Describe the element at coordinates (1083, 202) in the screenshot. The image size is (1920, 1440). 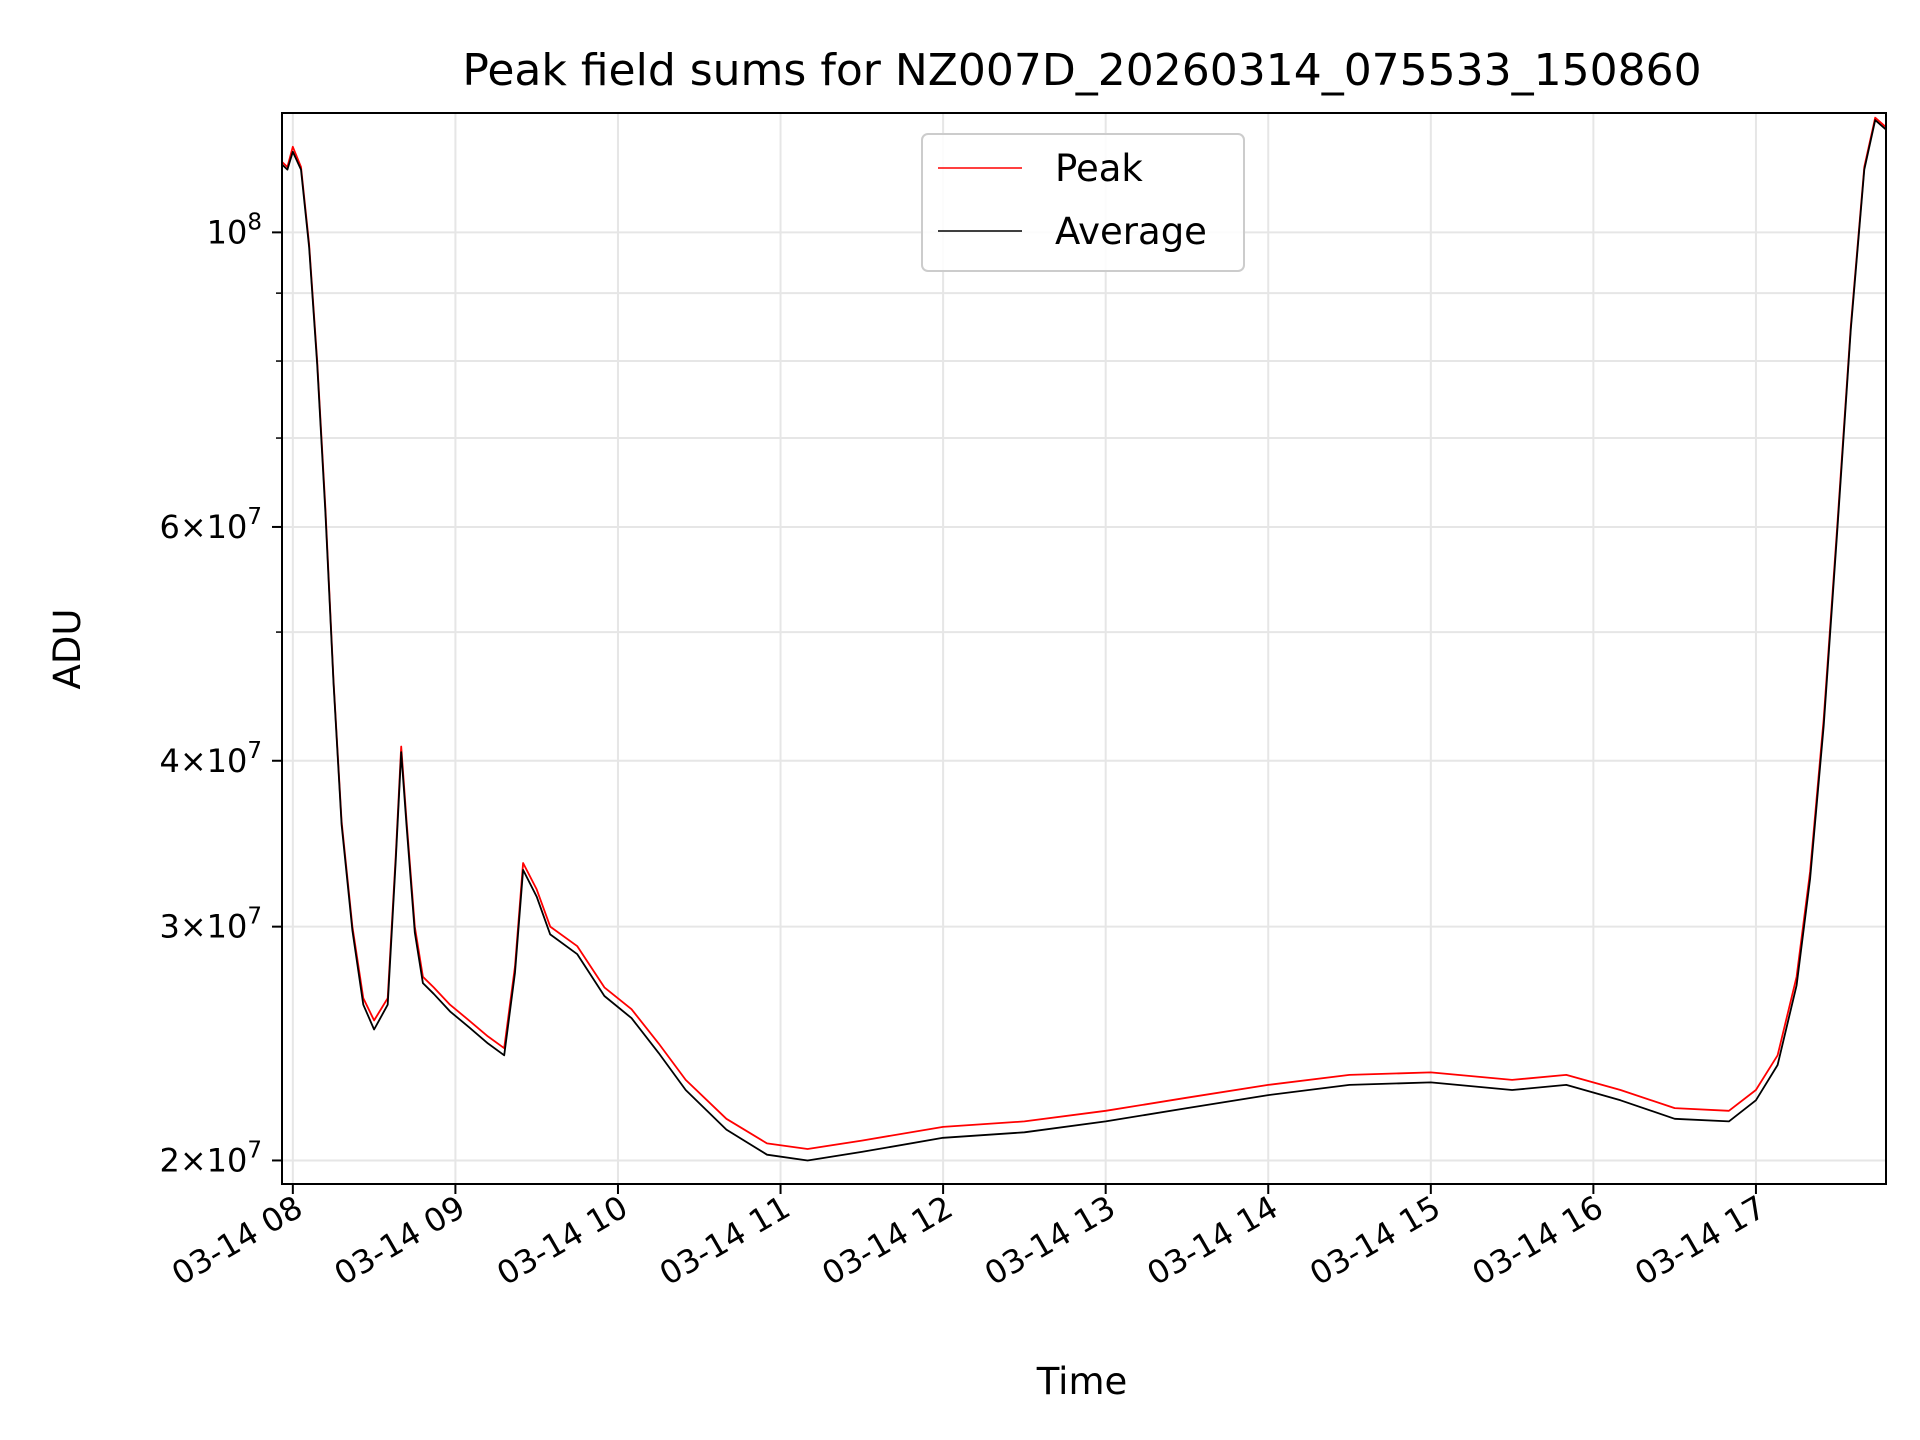
I see `legend: Peak Average` at that location.